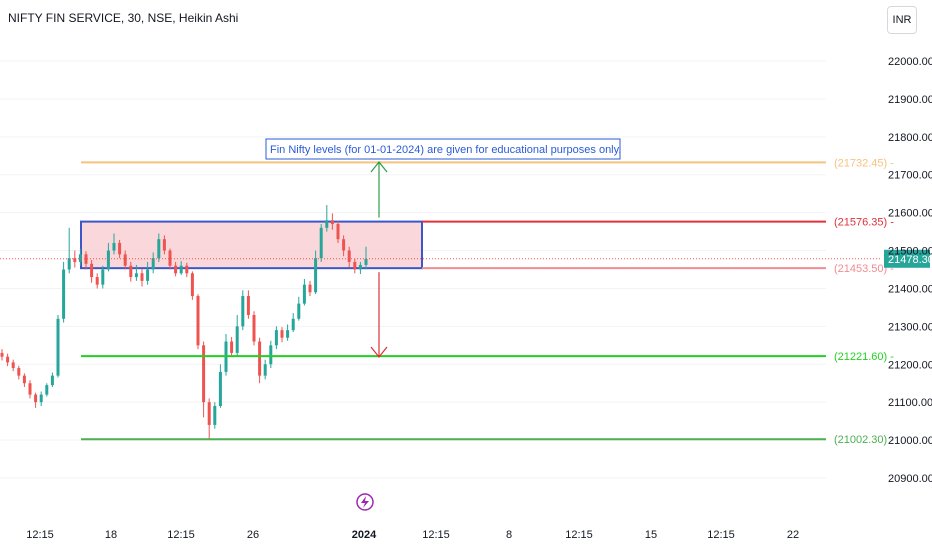  I want to click on zone-layer, so click(251, 245).